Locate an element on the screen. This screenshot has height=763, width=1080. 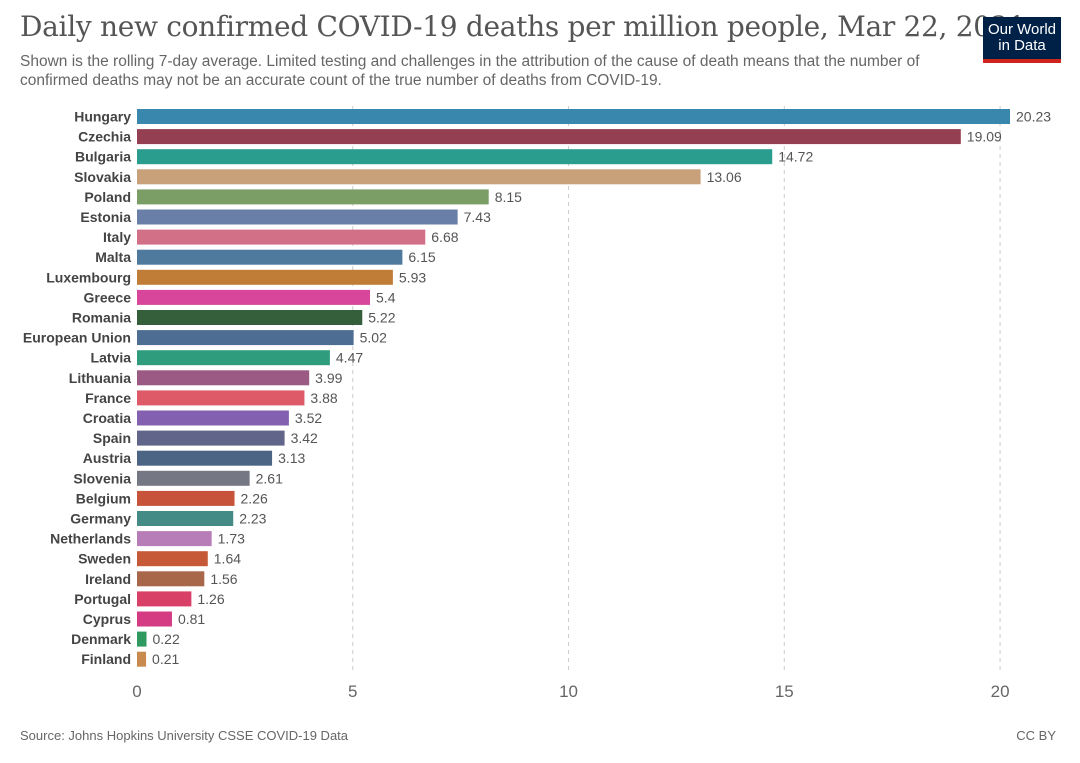
category-label: Romania is located at coordinates (101, 318).